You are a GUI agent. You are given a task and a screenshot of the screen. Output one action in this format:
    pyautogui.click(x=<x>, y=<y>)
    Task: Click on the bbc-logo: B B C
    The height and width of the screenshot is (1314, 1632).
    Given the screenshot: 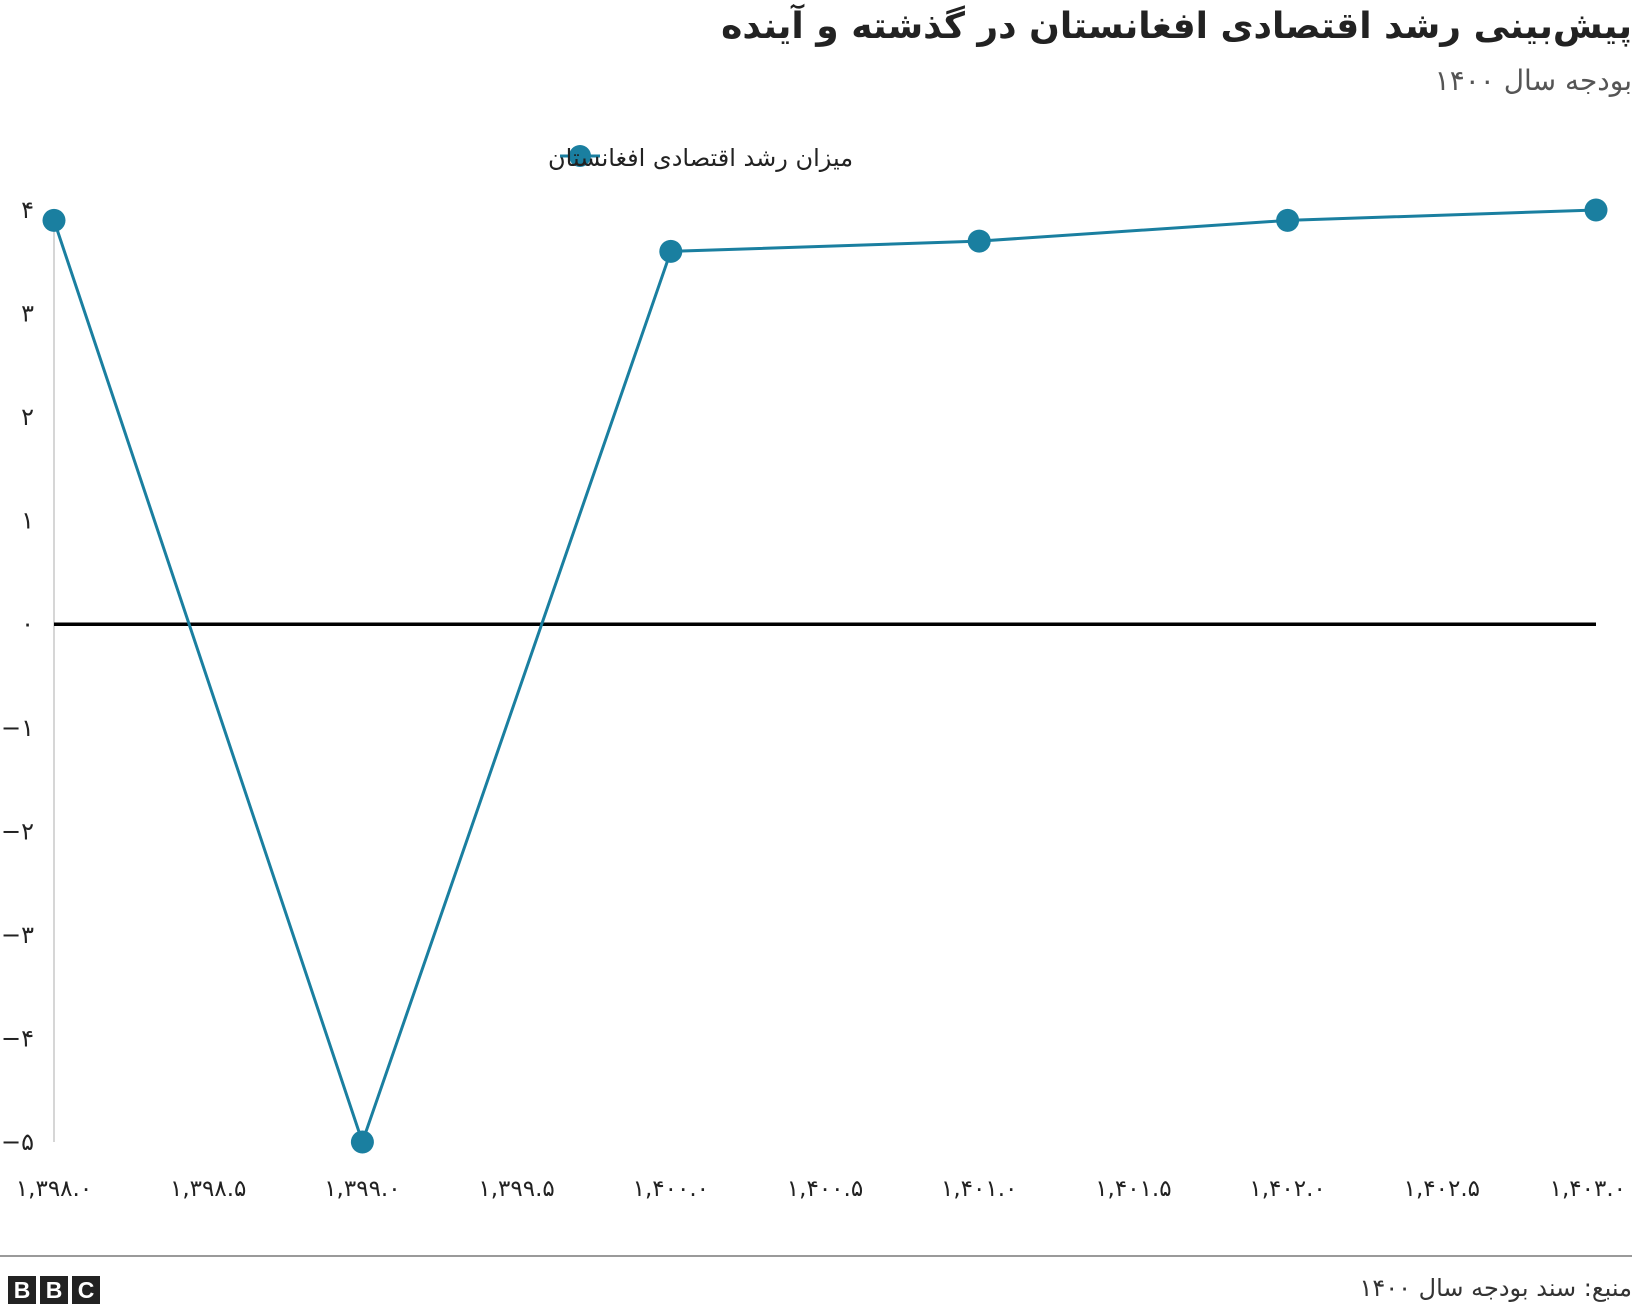 What is the action you would take?
    pyautogui.click(x=54, y=1290)
    